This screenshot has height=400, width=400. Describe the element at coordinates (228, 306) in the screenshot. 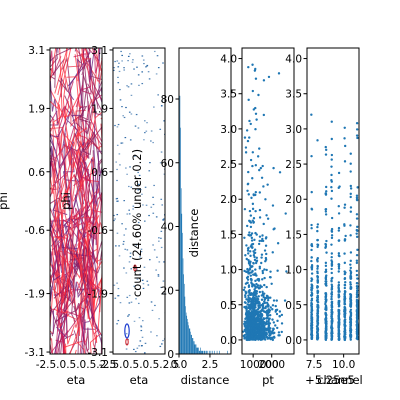

I see `y-tick-label: 0.5` at that location.